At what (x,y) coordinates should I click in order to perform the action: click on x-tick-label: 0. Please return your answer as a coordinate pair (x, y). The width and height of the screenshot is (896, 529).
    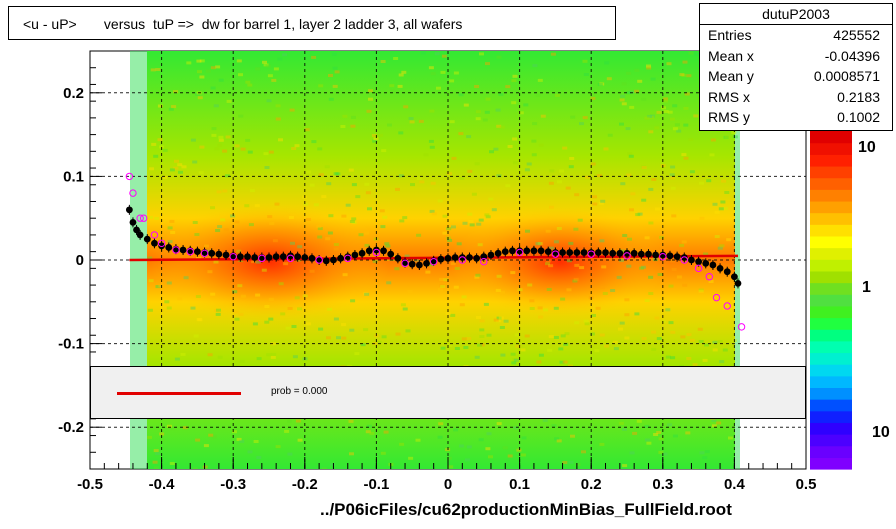
    Looking at the image, I should click on (448, 484).